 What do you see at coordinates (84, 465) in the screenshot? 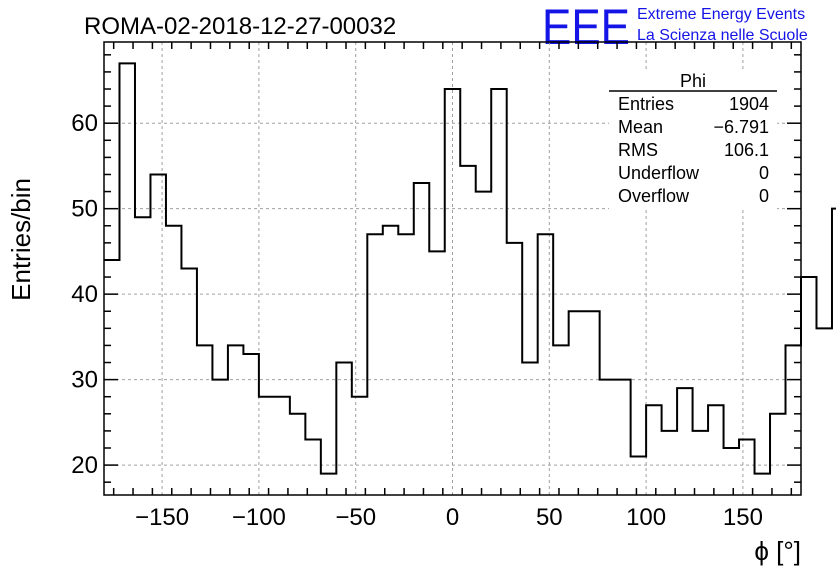
I see `y-tick-label: 20` at bounding box center [84, 465].